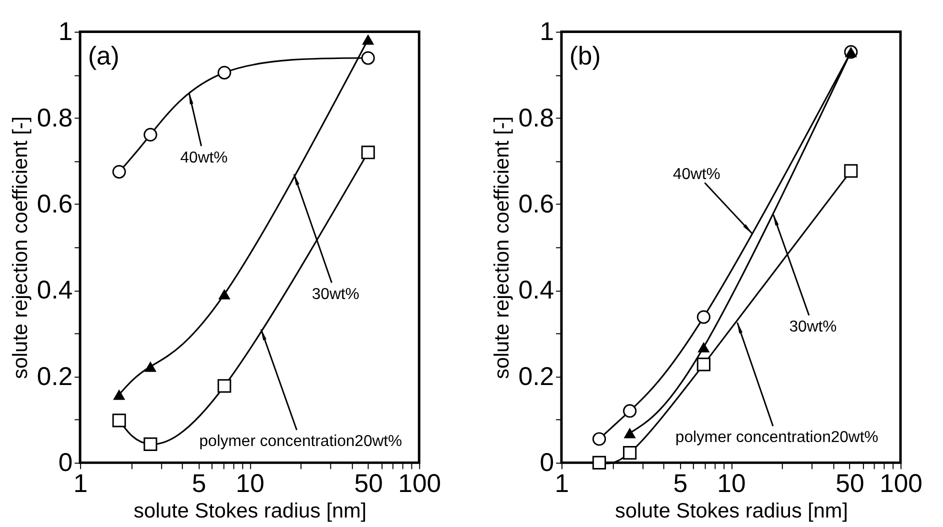 Image resolution: width=943 pixels, height=527 pixels. I want to click on text: (b), so click(585, 56).